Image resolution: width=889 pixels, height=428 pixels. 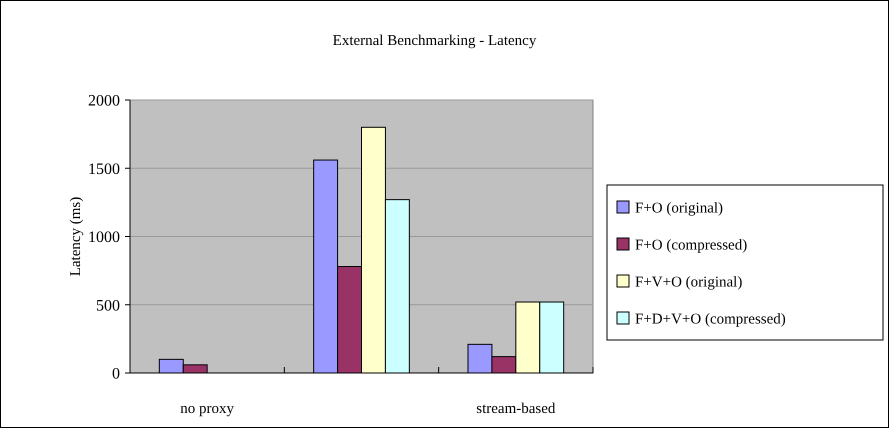 What do you see at coordinates (691, 245) in the screenshot?
I see `legend-label: F+O (compressed)` at bounding box center [691, 245].